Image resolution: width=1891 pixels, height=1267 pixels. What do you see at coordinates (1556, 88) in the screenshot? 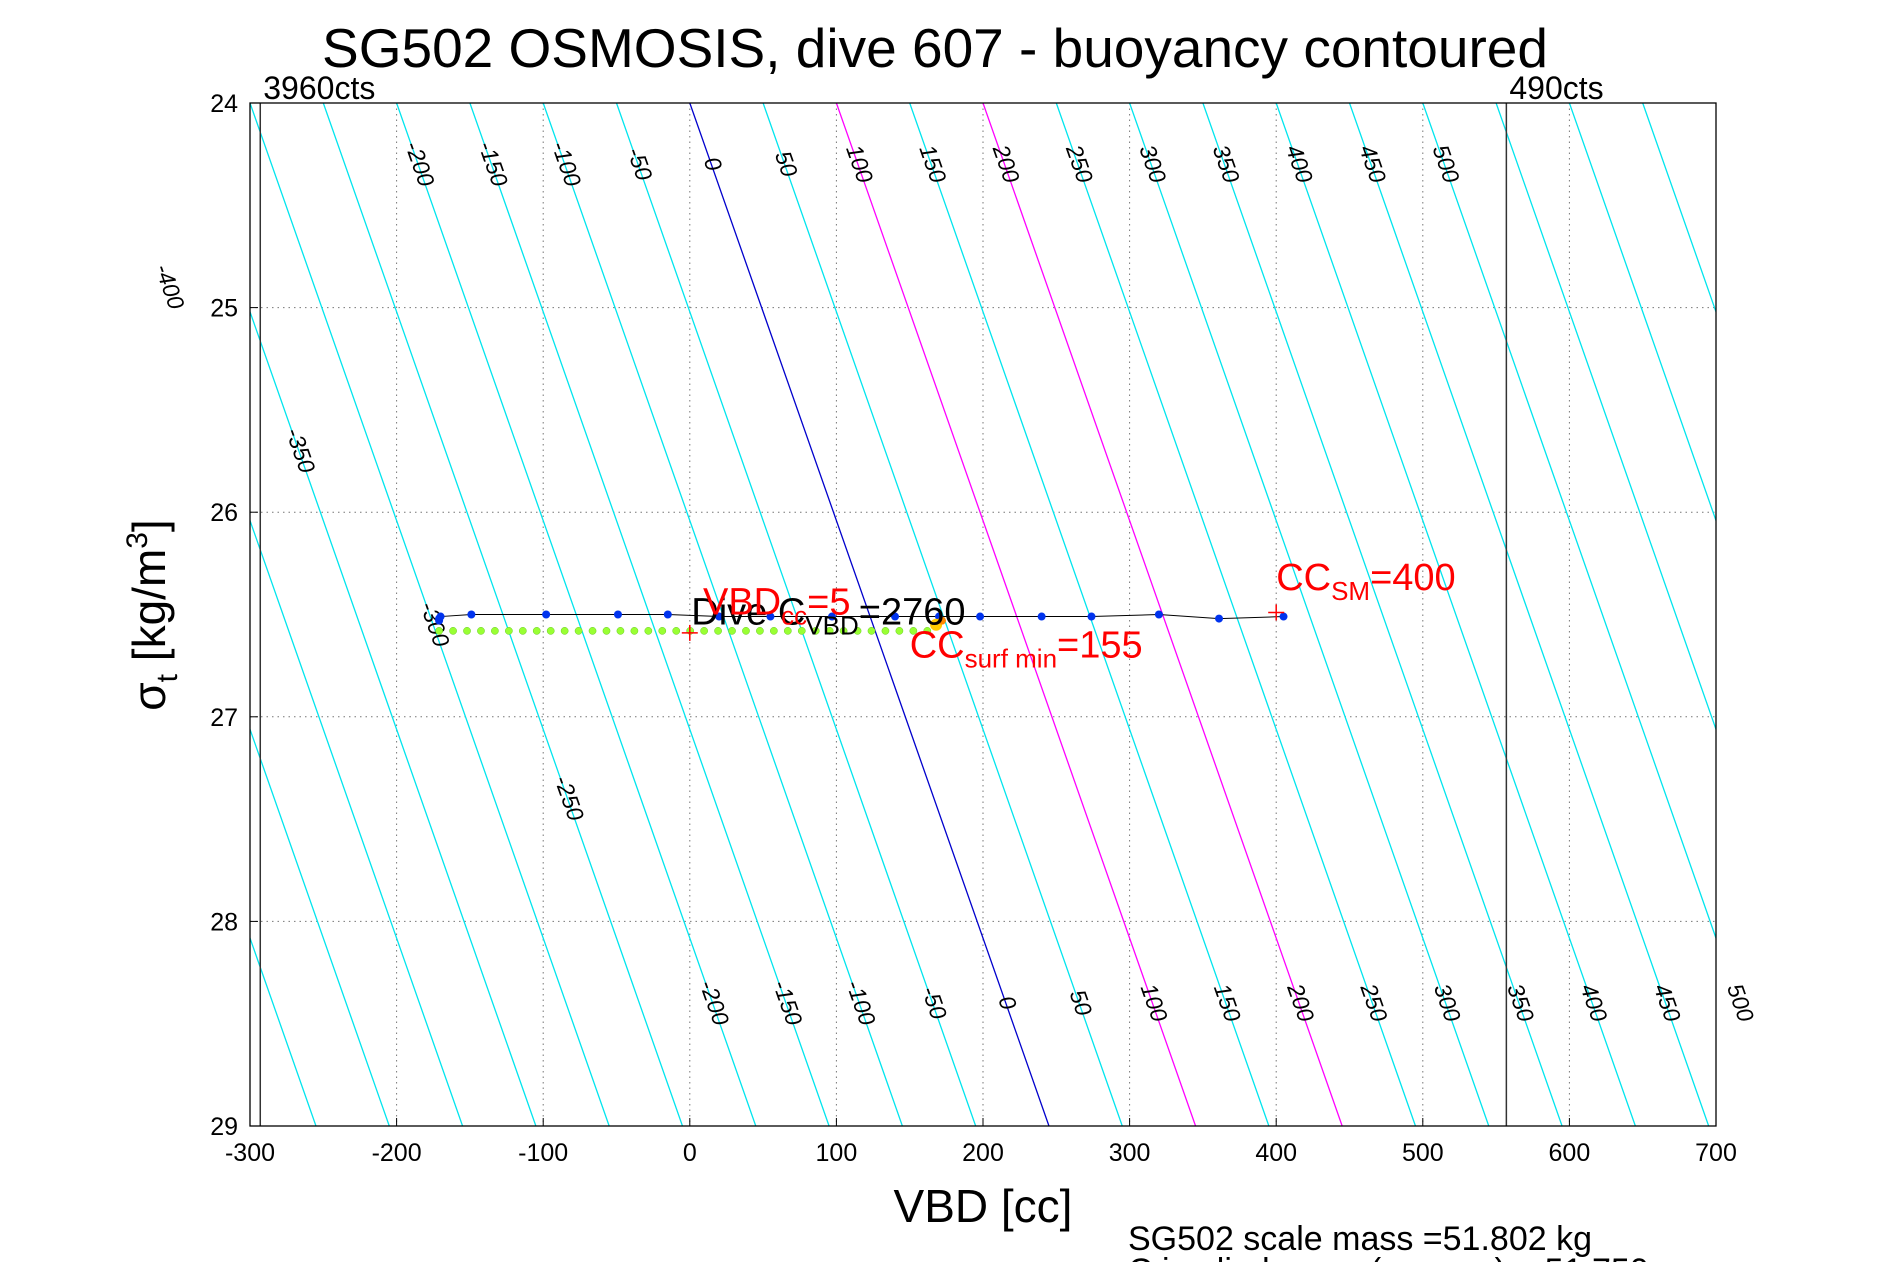
I see `vbd-limit-label: 490cts` at bounding box center [1556, 88].